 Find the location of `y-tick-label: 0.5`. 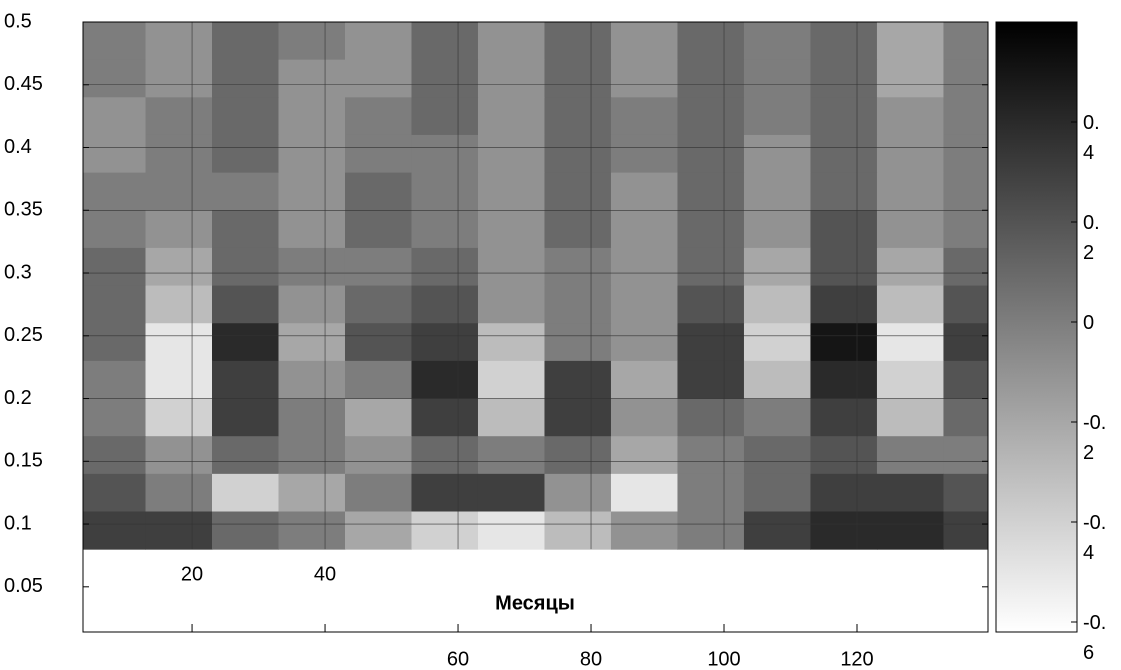

y-tick-label: 0.5 is located at coordinates (18, 21).